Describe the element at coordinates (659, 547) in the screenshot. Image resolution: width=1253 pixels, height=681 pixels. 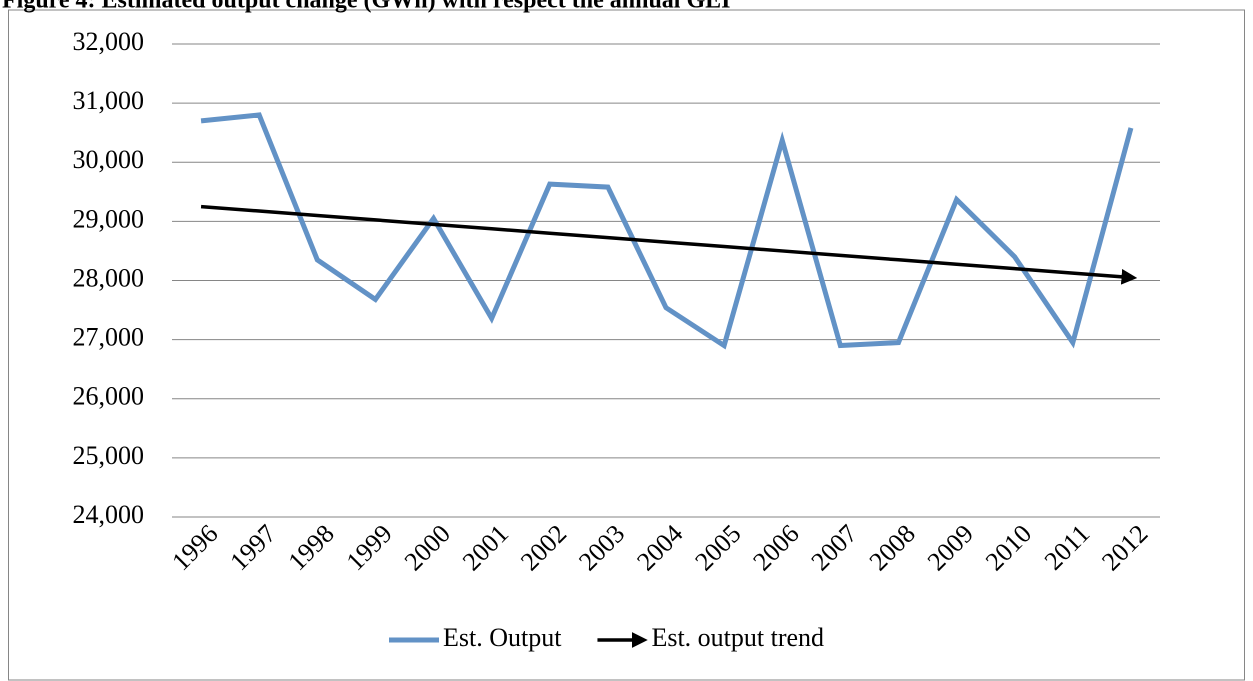
I see `x-tick-label: 2004` at that location.